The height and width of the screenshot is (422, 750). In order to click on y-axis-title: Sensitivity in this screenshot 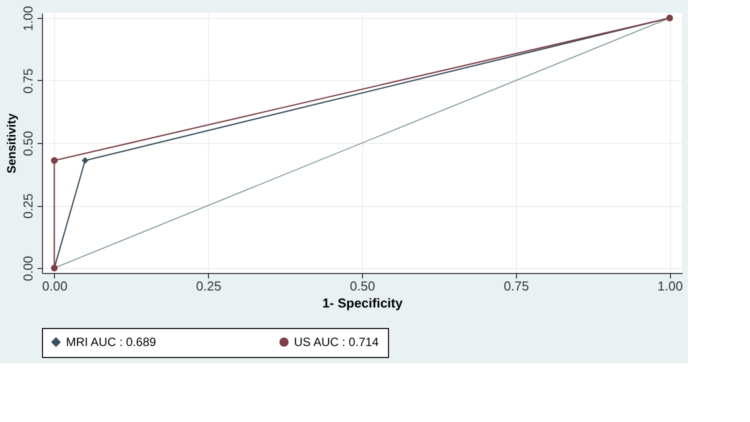, I will do `click(11, 143)`.